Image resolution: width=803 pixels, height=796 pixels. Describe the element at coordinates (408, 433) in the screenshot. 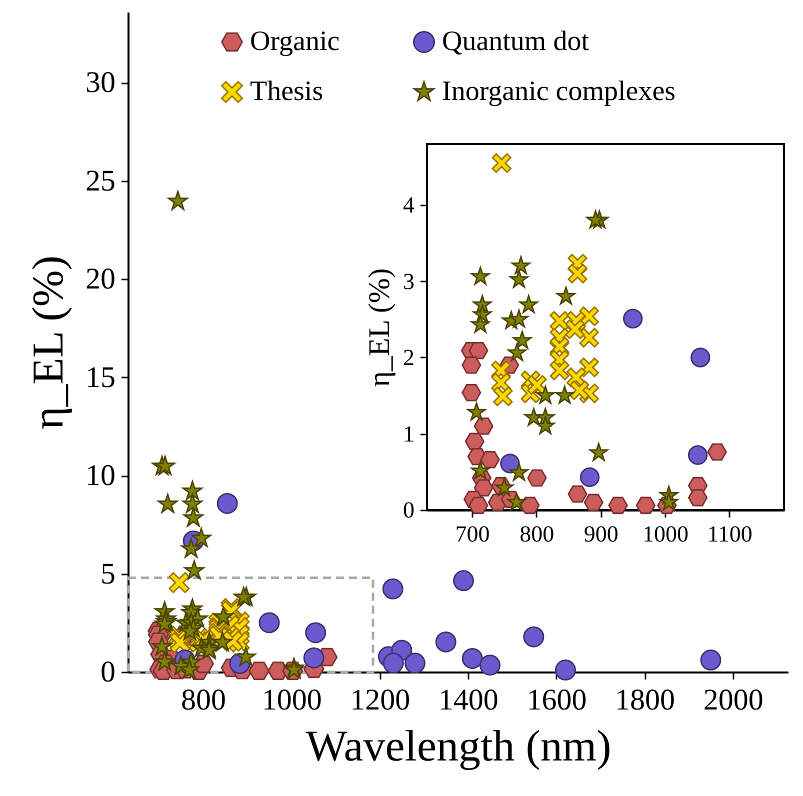

I see `y-tick-label: 1` at that location.